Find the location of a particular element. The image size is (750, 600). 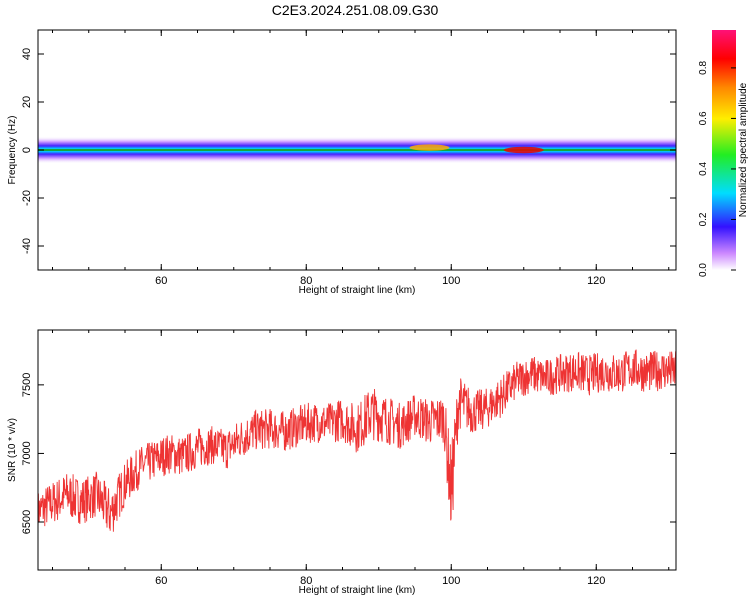

spectrogram-y-tick-label: 20 is located at coordinates (27, 102).